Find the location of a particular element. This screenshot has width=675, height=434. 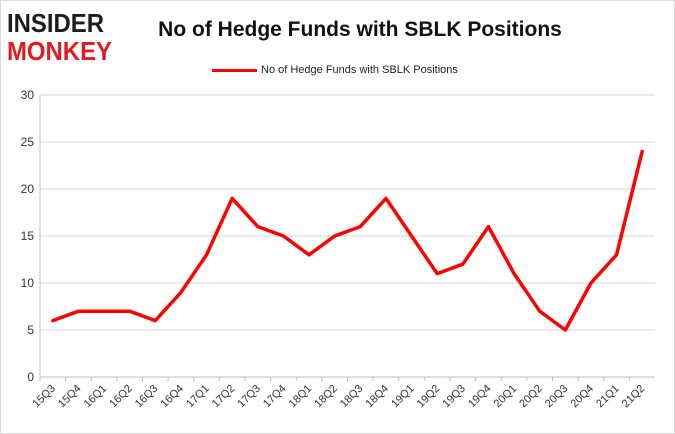

legend-label: No of Hedge Funds with SBLK Positions is located at coordinates (359, 70).